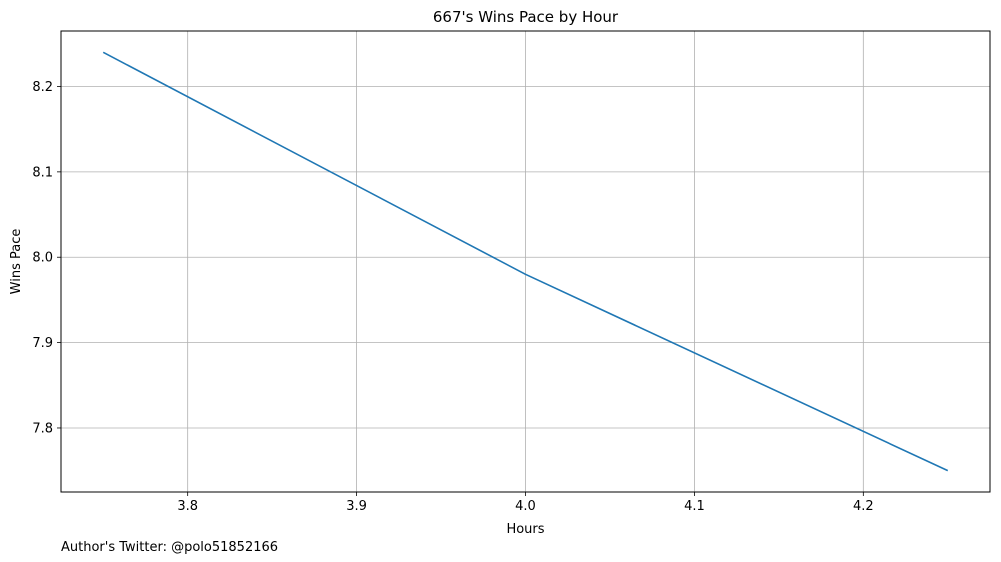 This screenshot has width=1001, height=562. What do you see at coordinates (525, 506) in the screenshot?
I see `x-tick-label: 4.0` at bounding box center [525, 506].